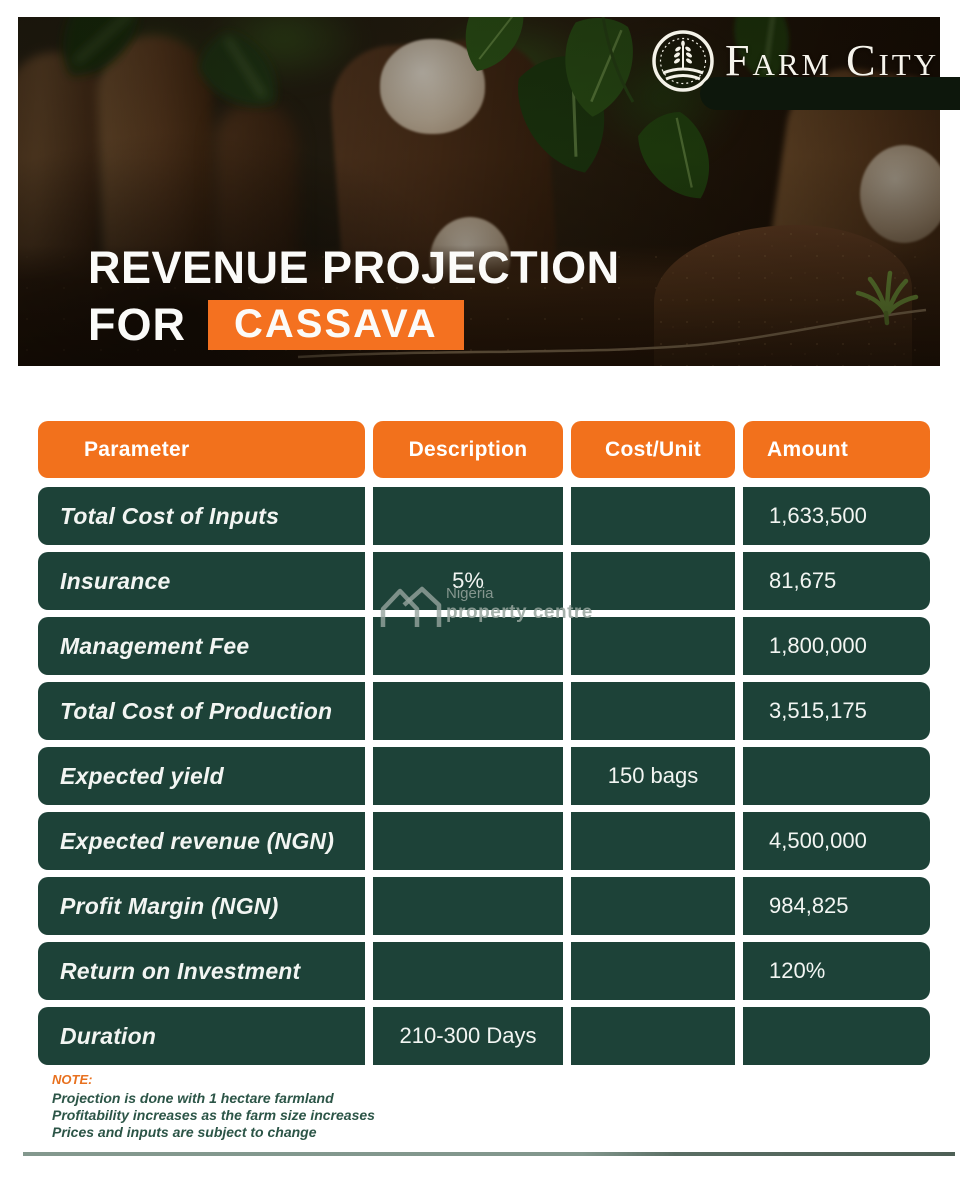  What do you see at coordinates (354, 267) in the screenshot?
I see `hero-title-line1: REVENUE PROJECTION` at bounding box center [354, 267].